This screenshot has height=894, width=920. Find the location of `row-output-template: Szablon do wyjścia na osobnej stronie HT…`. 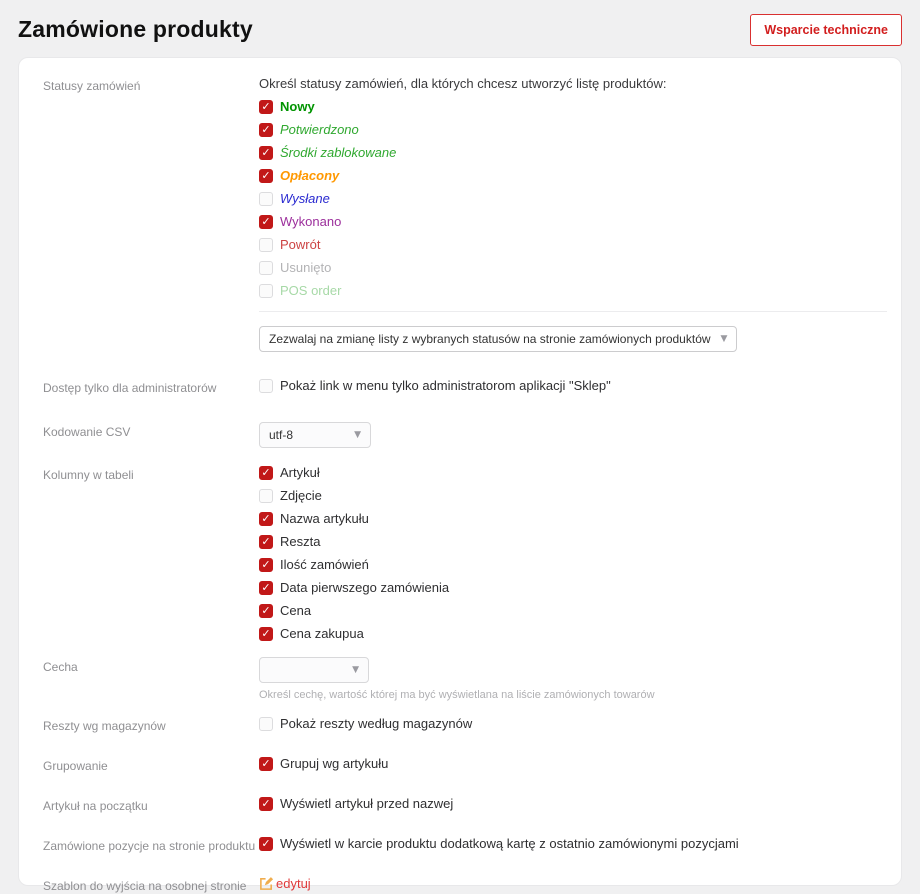

row-output-template: Szablon do wyjścia na osobnej stronie HT… is located at coordinates (465, 885).